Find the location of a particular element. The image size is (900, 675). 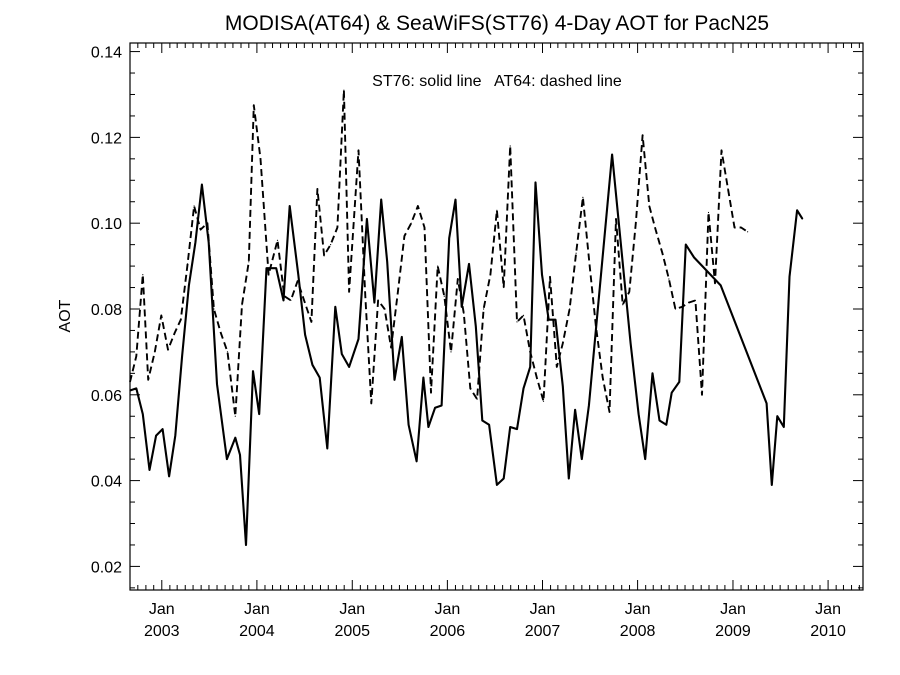

x-tick-label-year: 2010 is located at coordinates (828, 631).